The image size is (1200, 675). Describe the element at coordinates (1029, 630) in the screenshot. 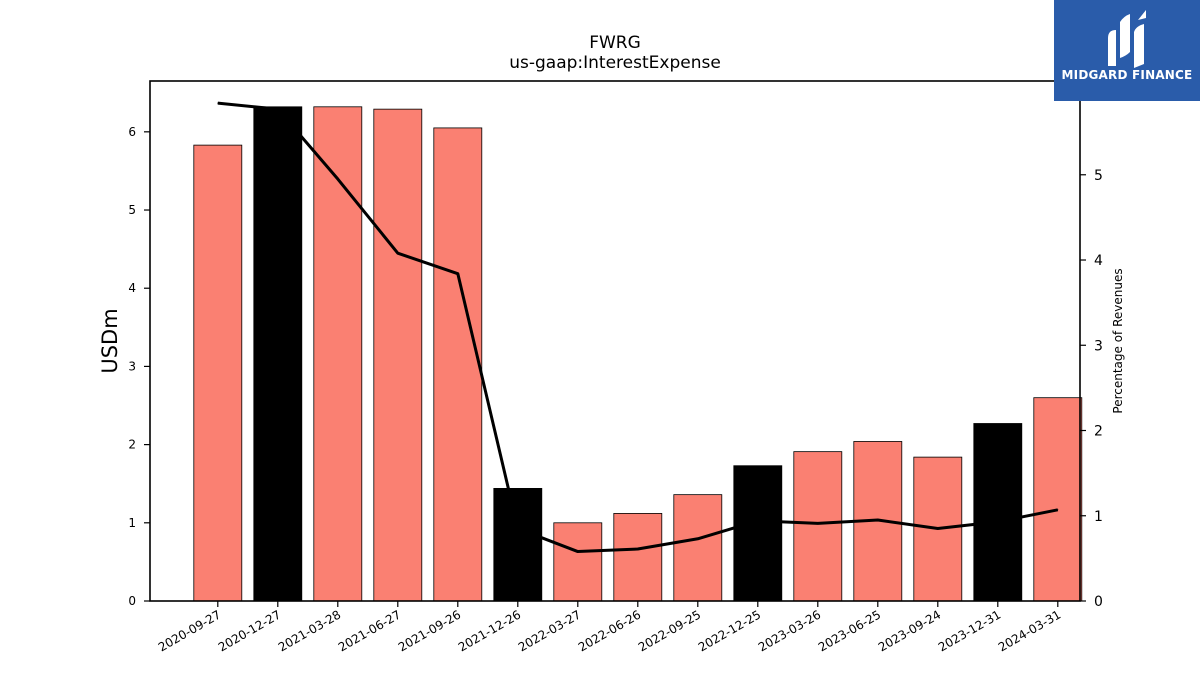

I see `x-tick-label: 2024-03-31` at that location.